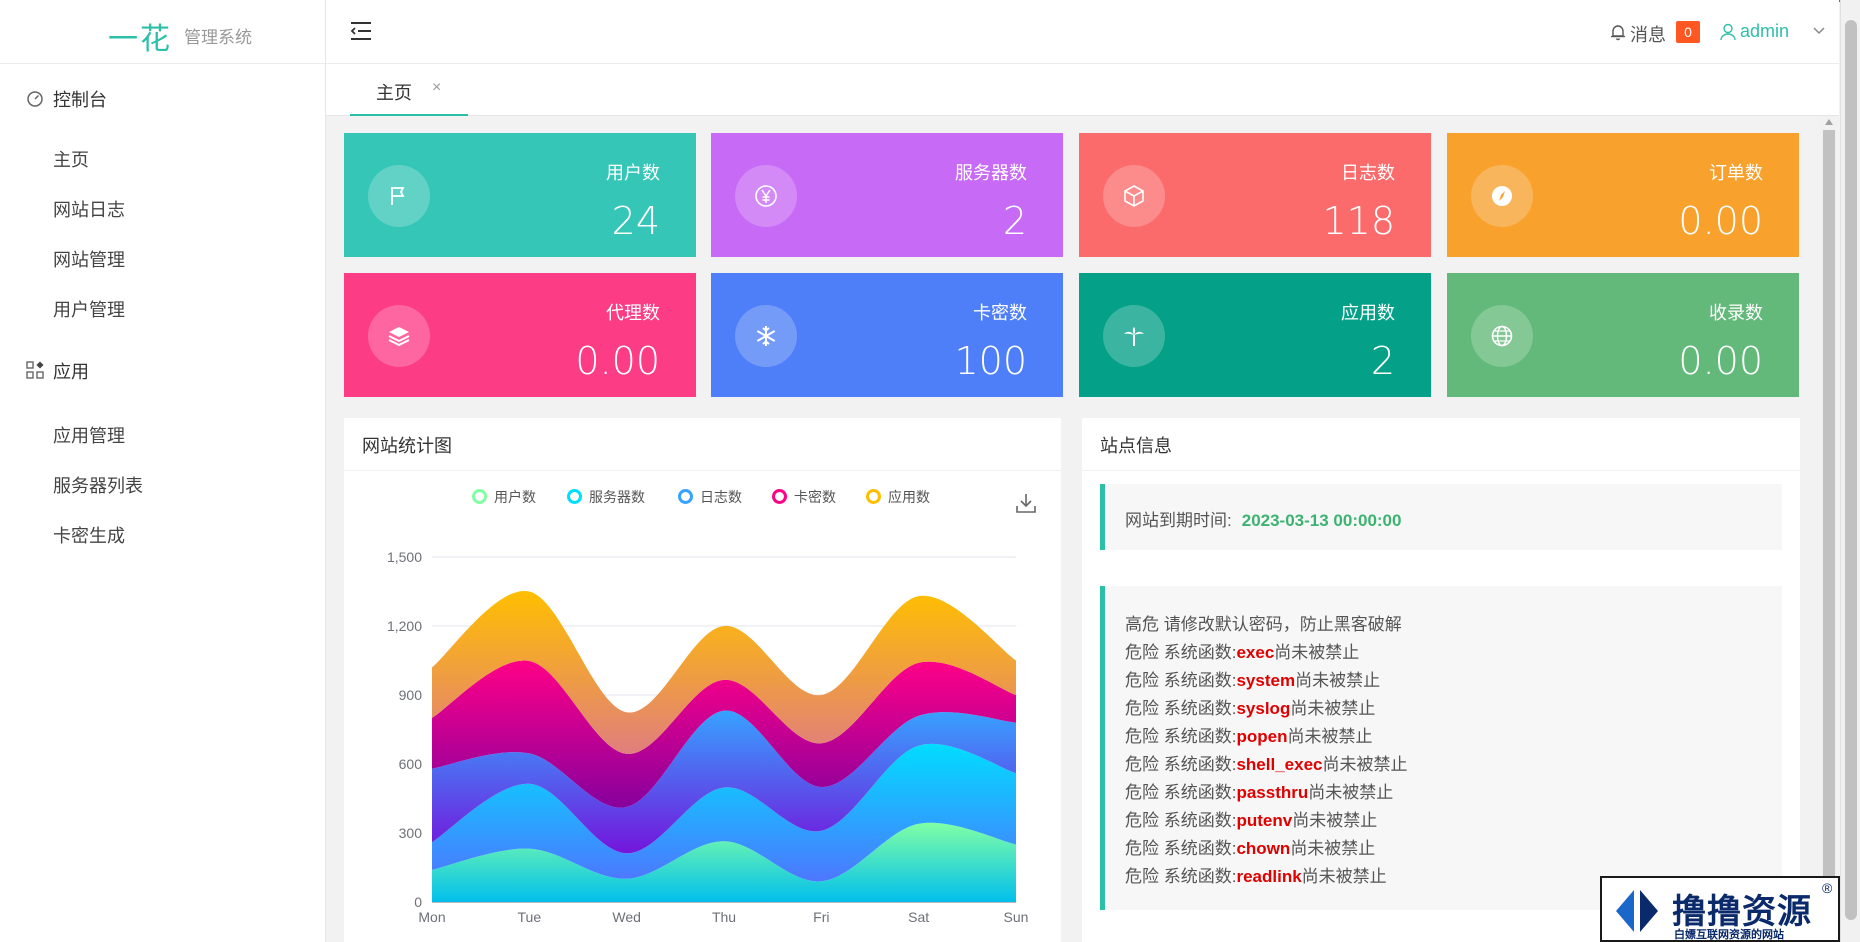  Describe the element at coordinates (394, 93) in the screenshot. I see `tab-label: 主页` at that location.